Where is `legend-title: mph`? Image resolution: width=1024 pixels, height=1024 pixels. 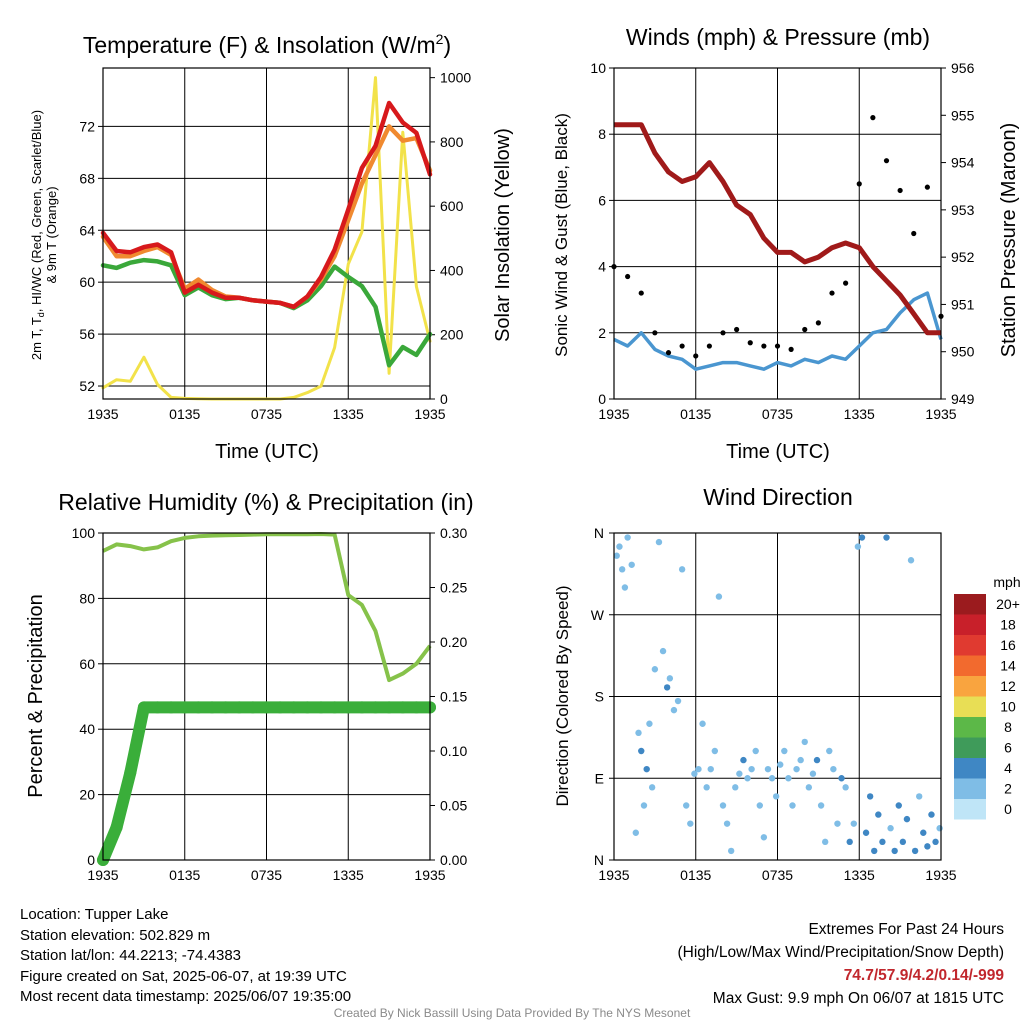
legend-title: mph is located at coordinates (1006, 582).